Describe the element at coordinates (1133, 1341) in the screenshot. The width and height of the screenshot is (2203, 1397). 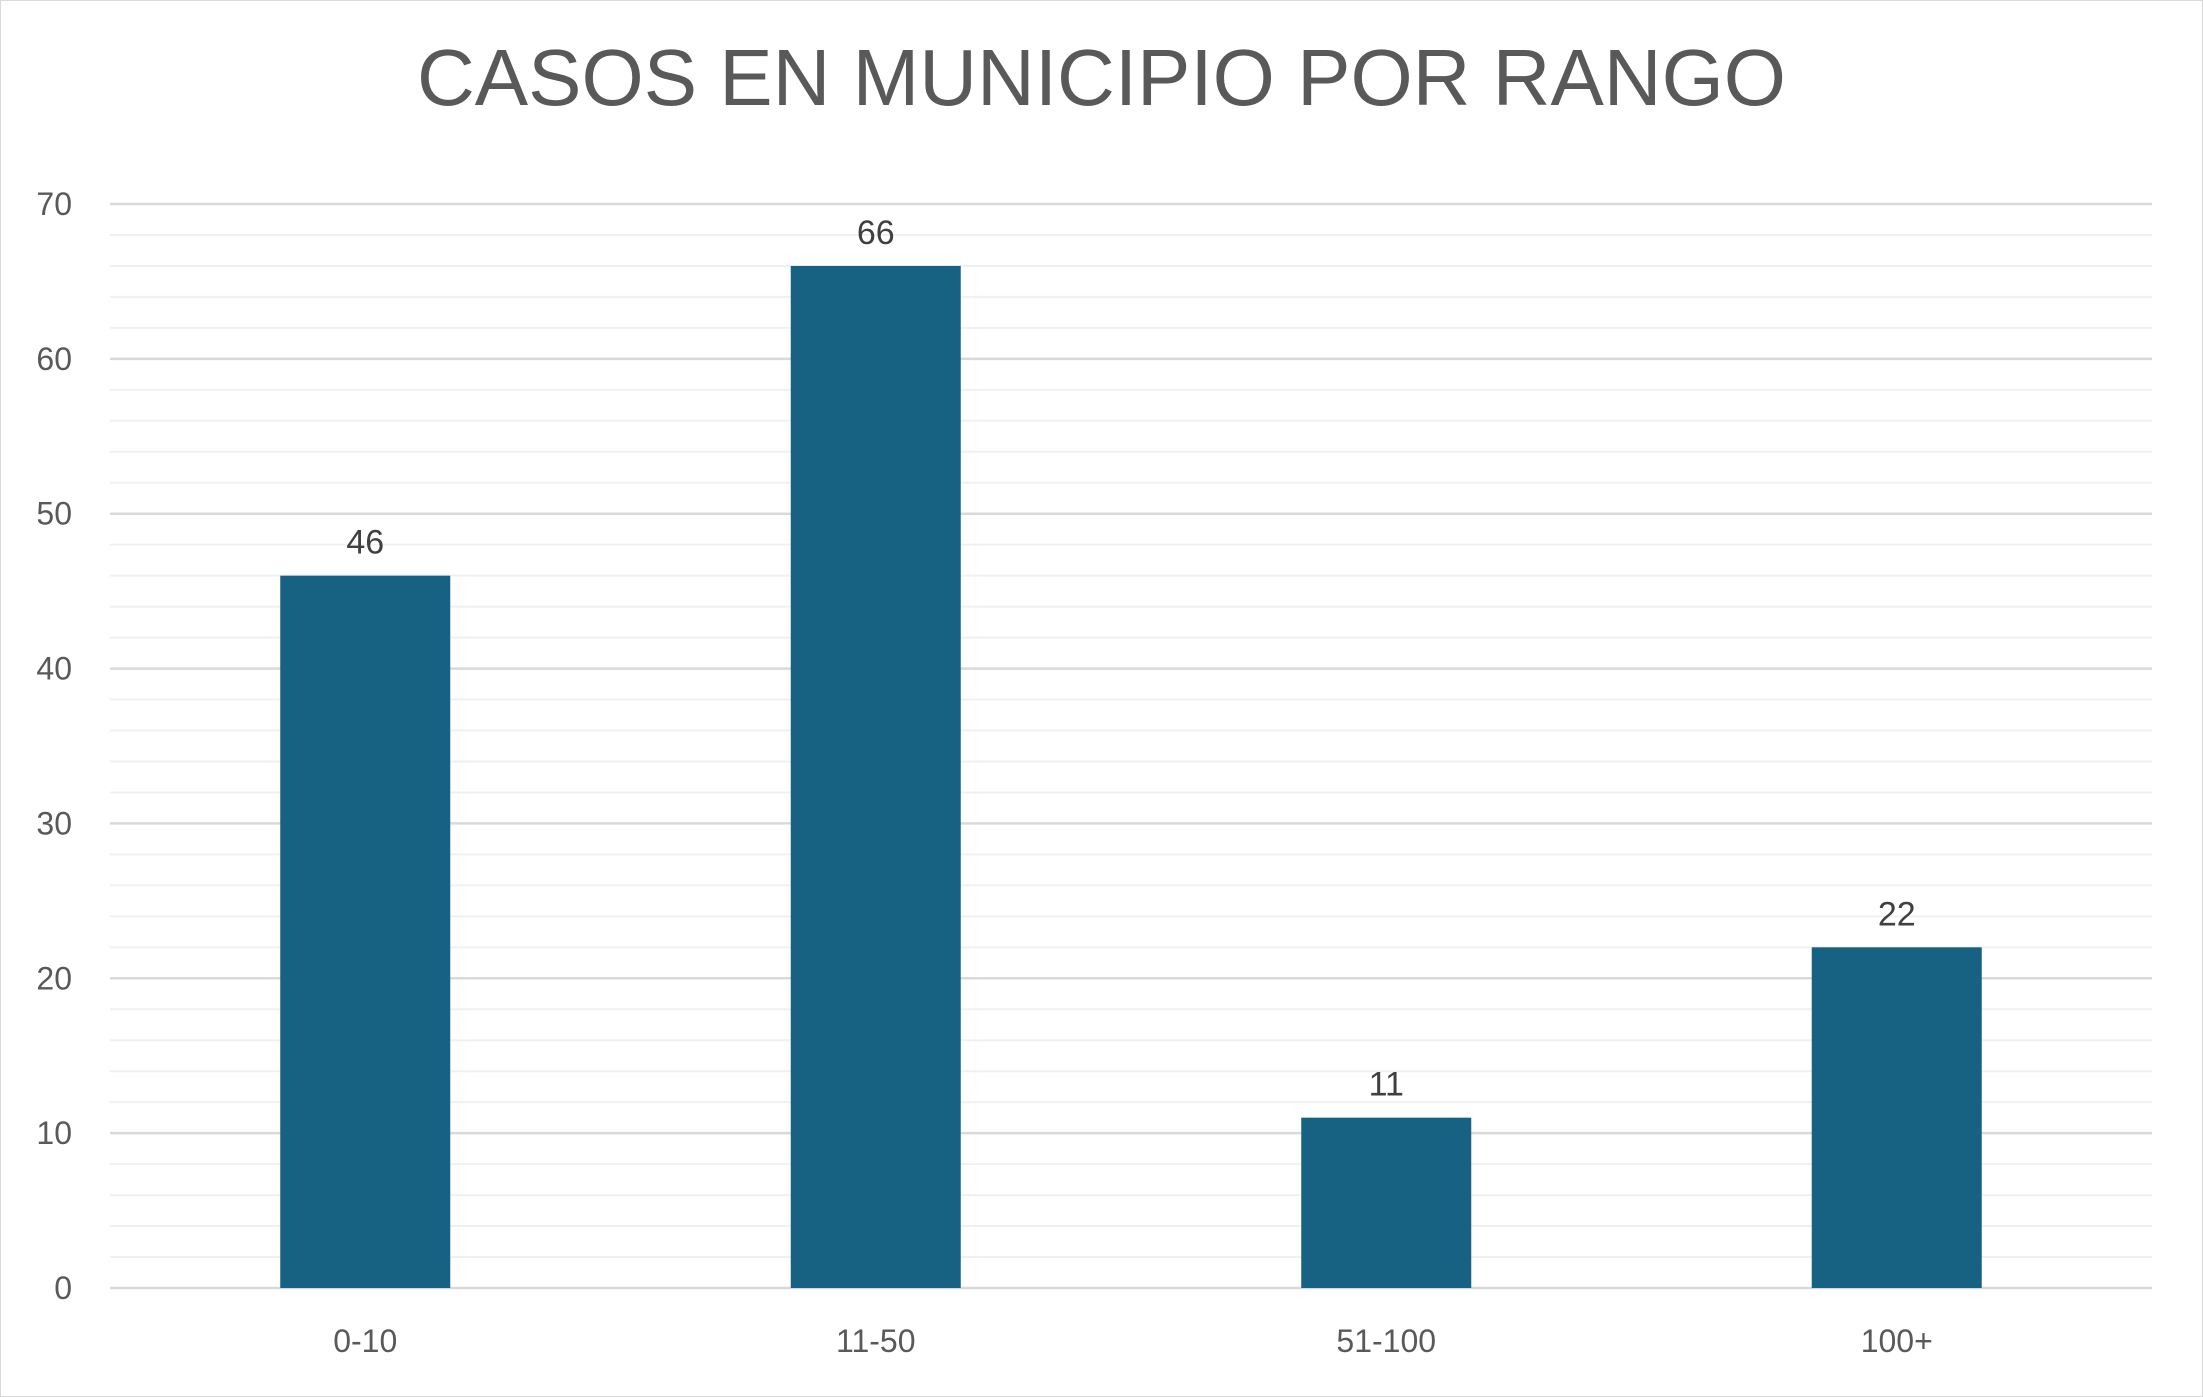
I see `x-axis: 0-10 11-50 51-100 100+` at that location.